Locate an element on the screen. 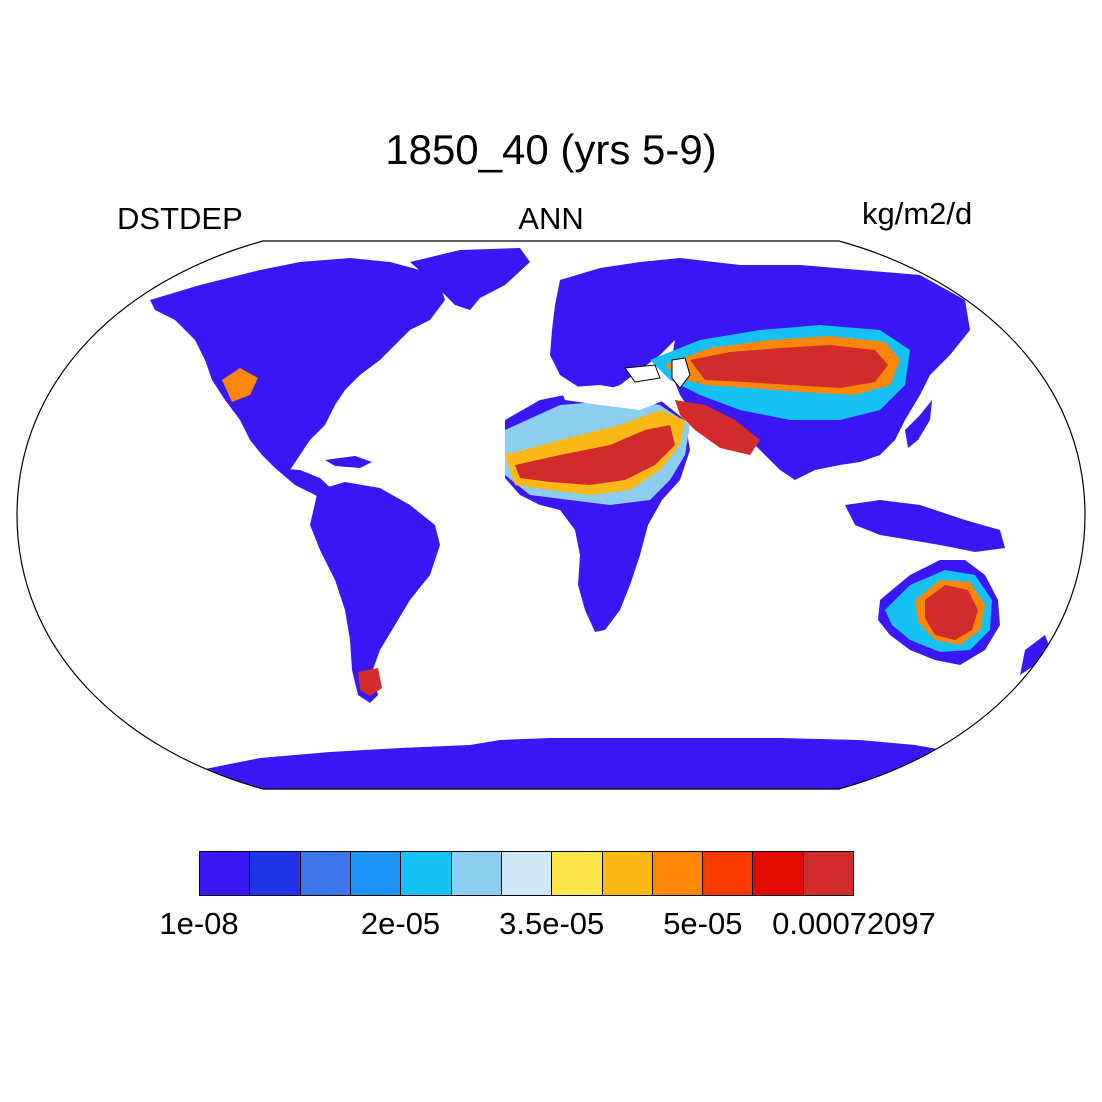 This screenshot has height=1102, width=1102. australia-core is located at coordinates (951, 612).